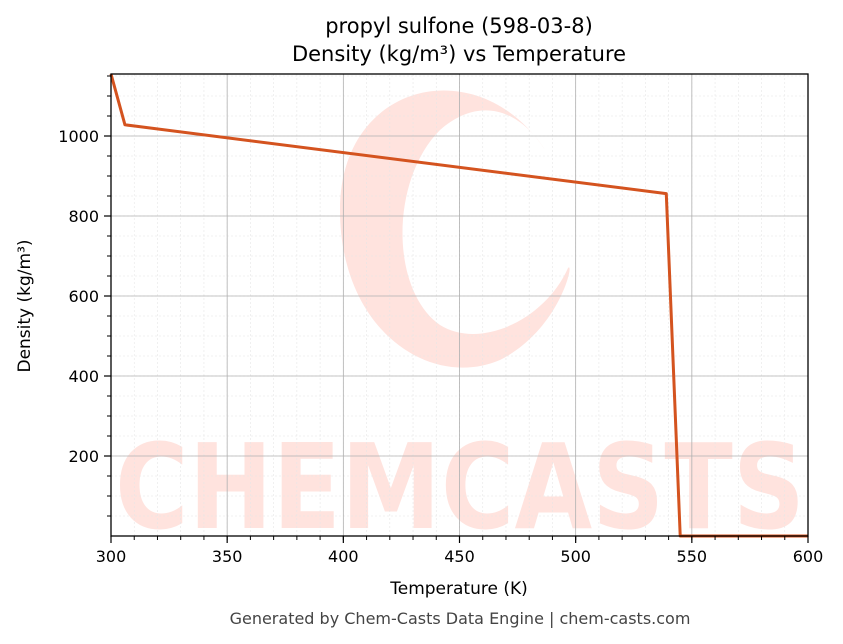 This screenshot has width=843, height=644. Describe the element at coordinates (343, 556) in the screenshot. I see `x-tick-label: 400` at that location.